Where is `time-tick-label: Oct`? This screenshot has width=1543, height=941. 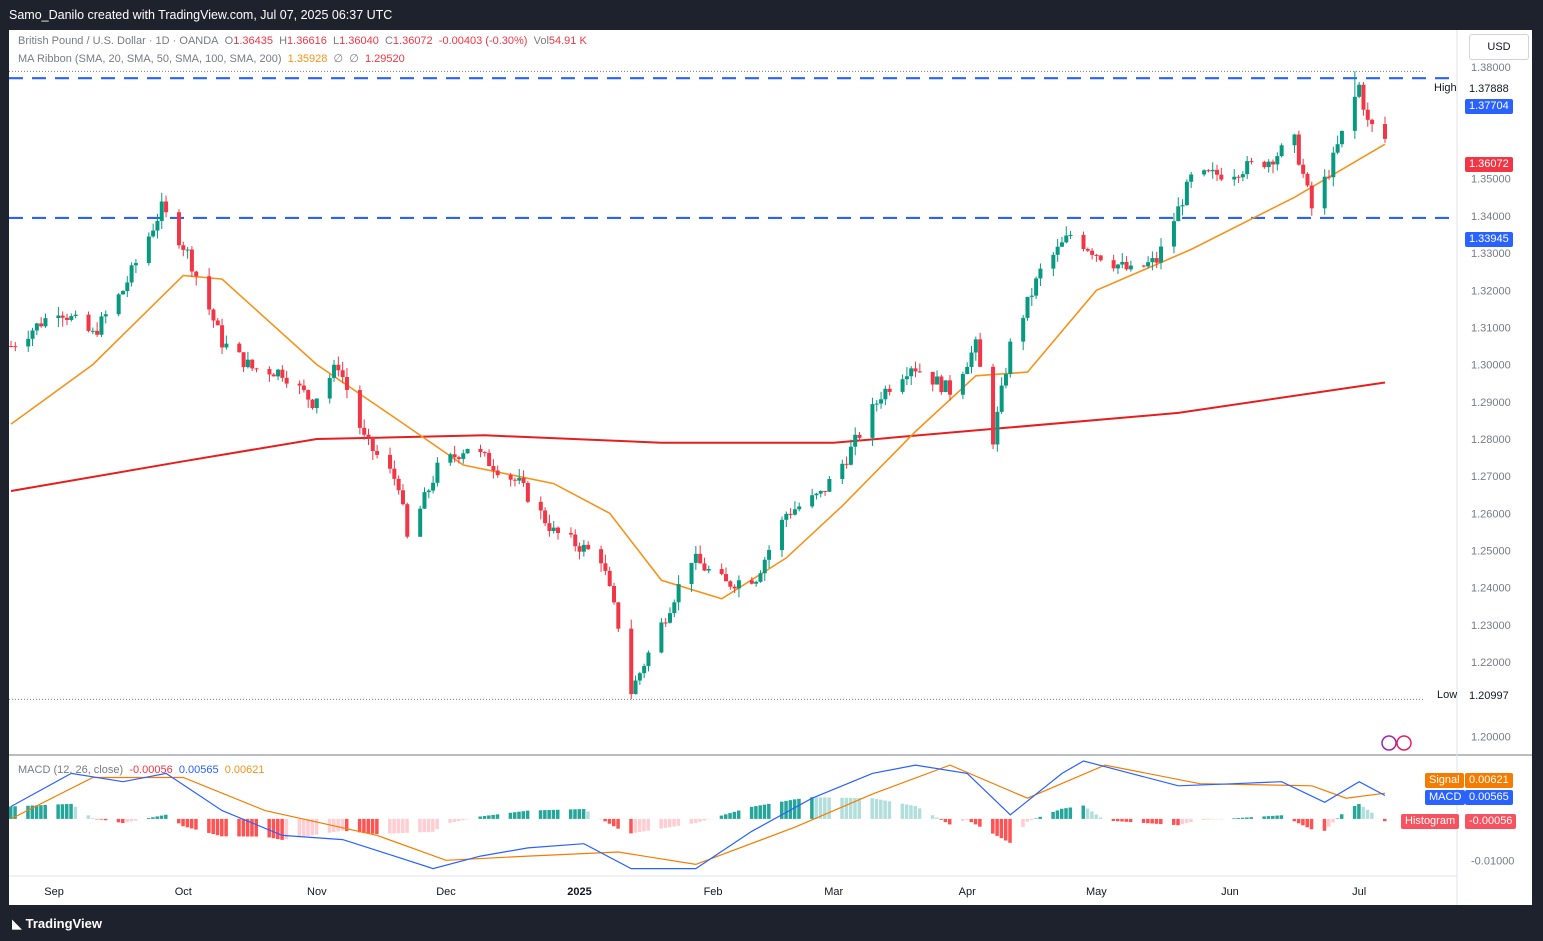
time-tick-label: Oct is located at coordinates (183, 892).